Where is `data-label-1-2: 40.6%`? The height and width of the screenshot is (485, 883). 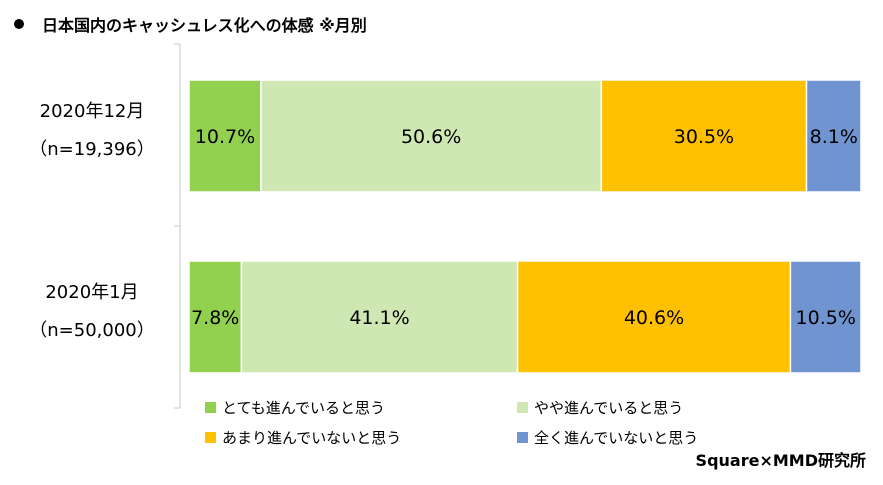 data-label-1-2: 40.6% is located at coordinates (654, 318).